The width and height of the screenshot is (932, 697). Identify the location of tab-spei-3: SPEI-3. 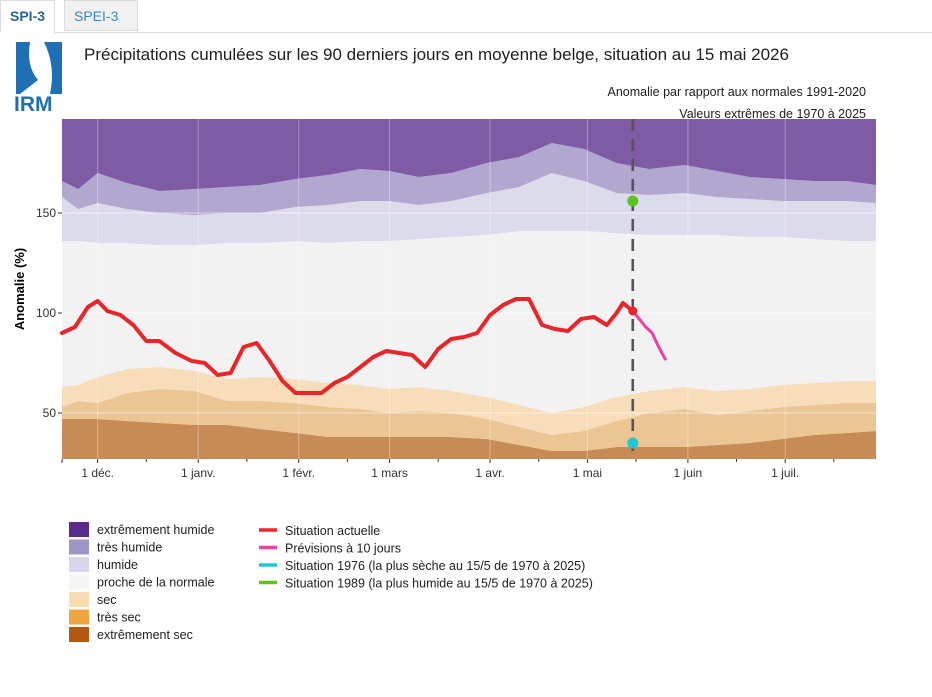
(101, 15).